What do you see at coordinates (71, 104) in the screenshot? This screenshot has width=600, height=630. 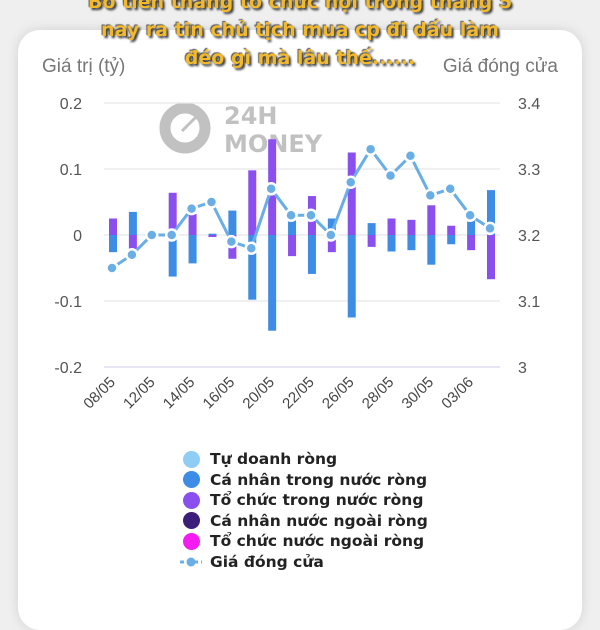 I see `left-tick-label: 0.2` at bounding box center [71, 104].